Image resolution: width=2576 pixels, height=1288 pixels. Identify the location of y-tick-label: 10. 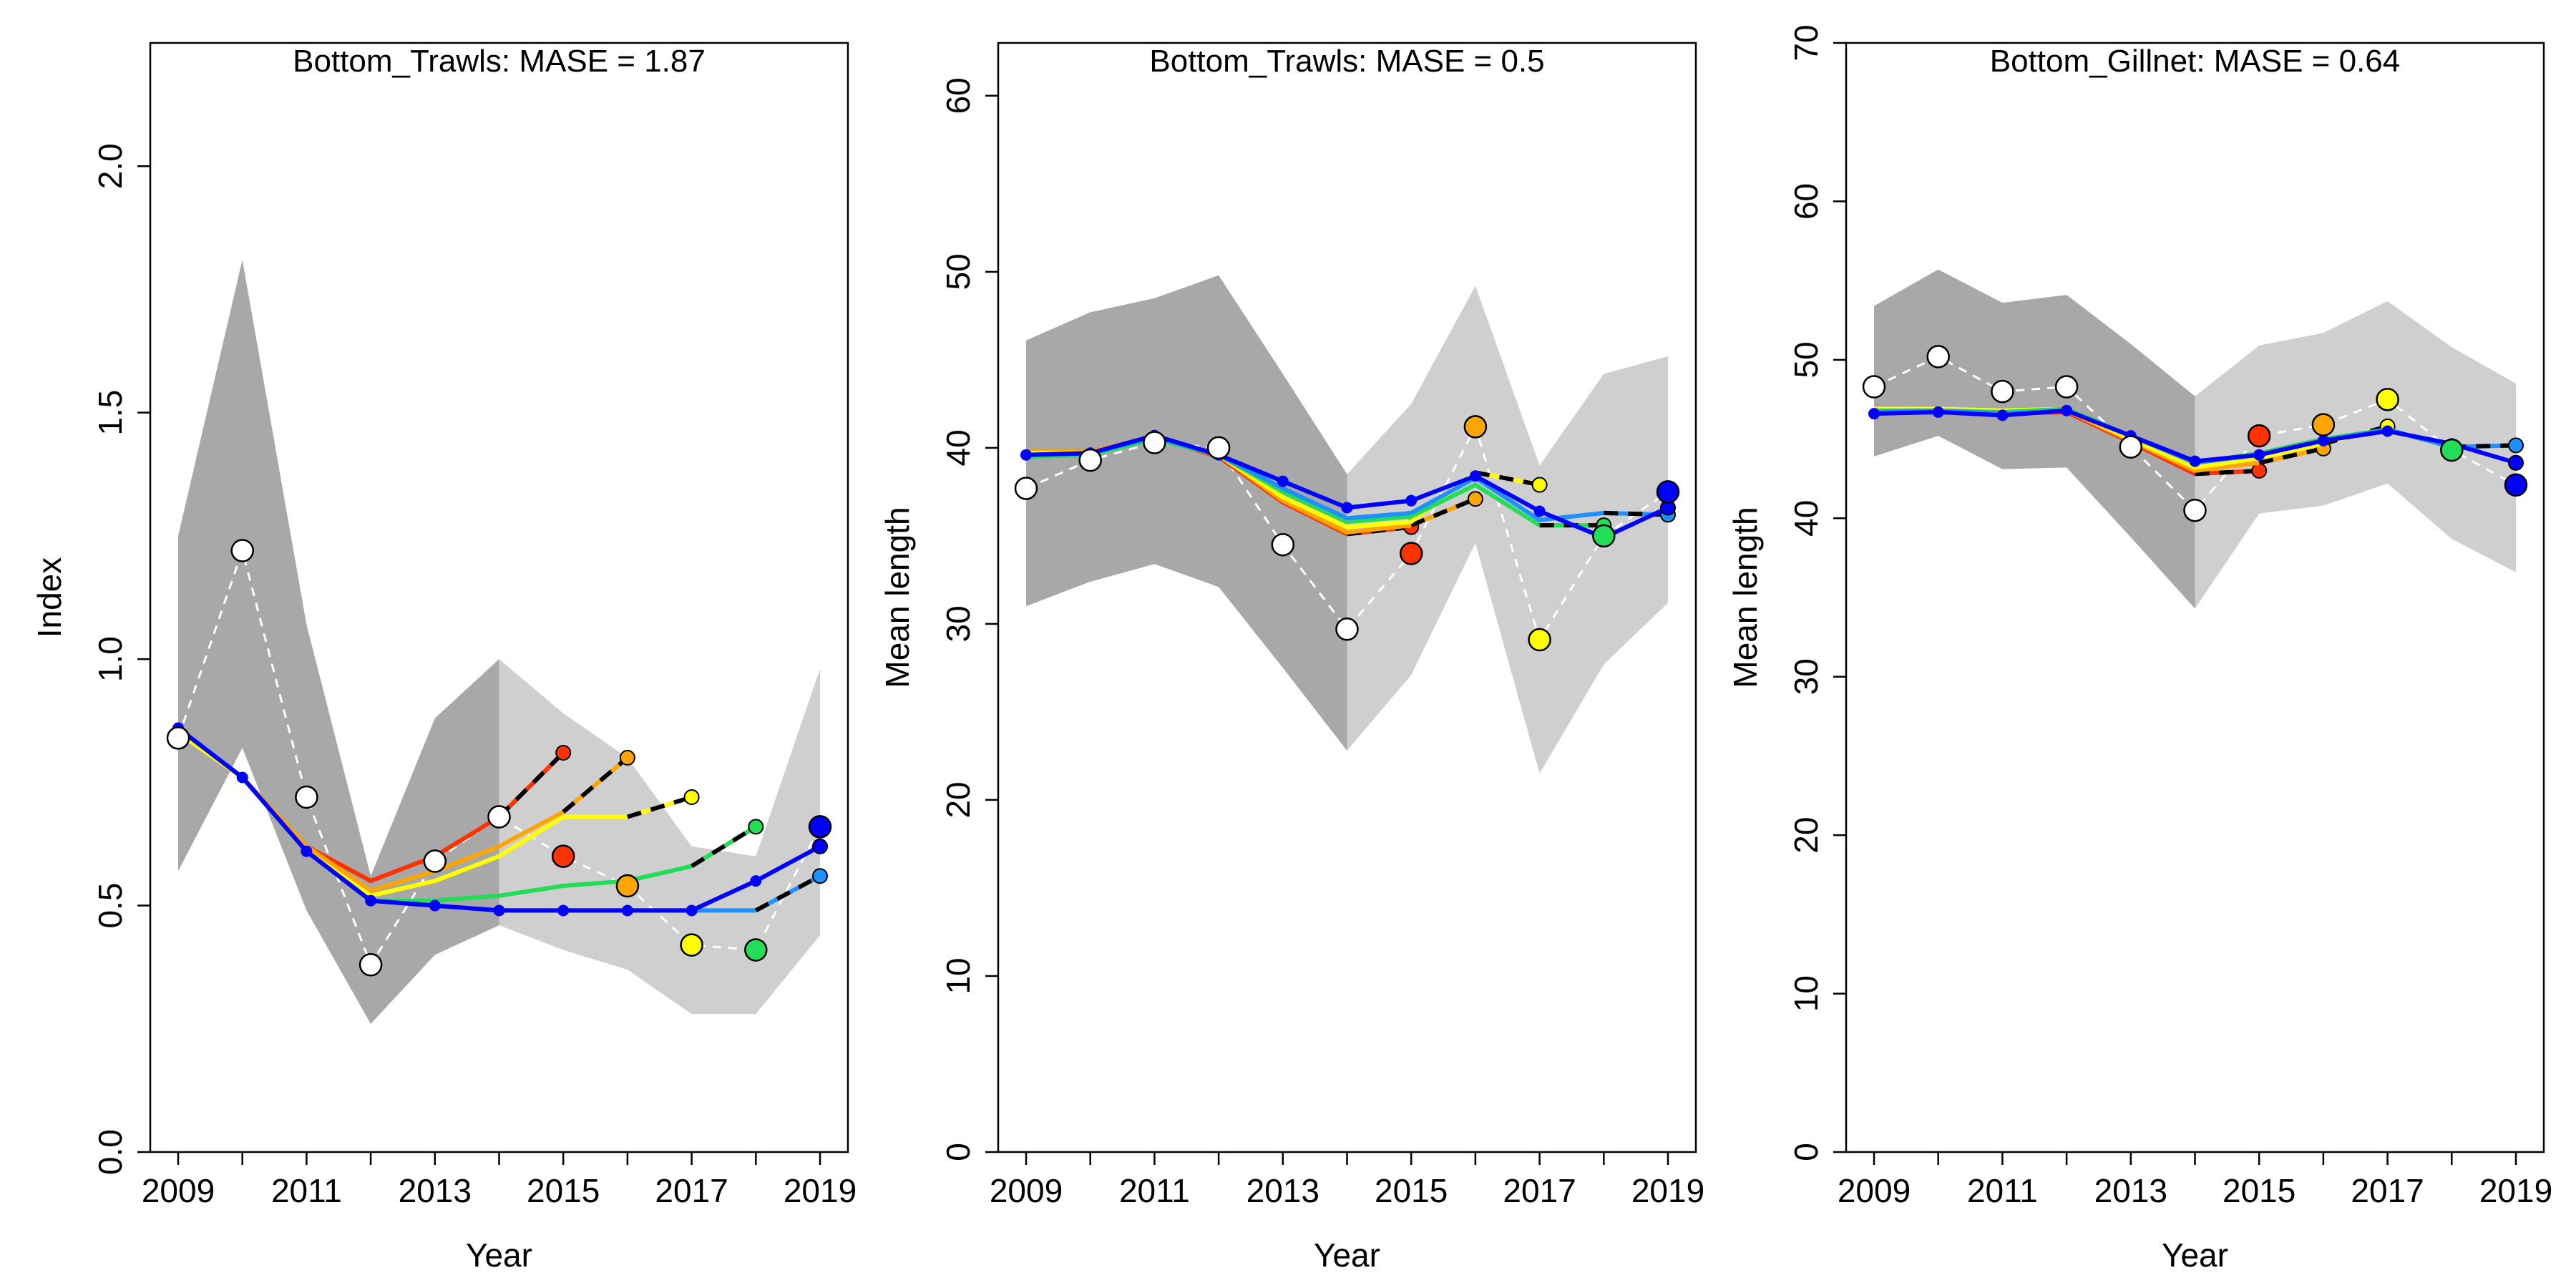
(958, 975).